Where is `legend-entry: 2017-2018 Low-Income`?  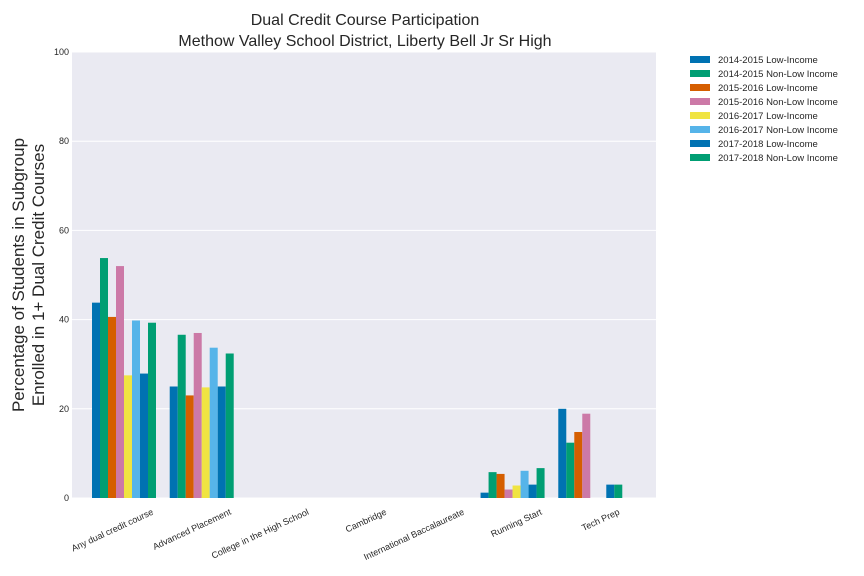
legend-entry: 2017-2018 Low-Income is located at coordinates (768, 144).